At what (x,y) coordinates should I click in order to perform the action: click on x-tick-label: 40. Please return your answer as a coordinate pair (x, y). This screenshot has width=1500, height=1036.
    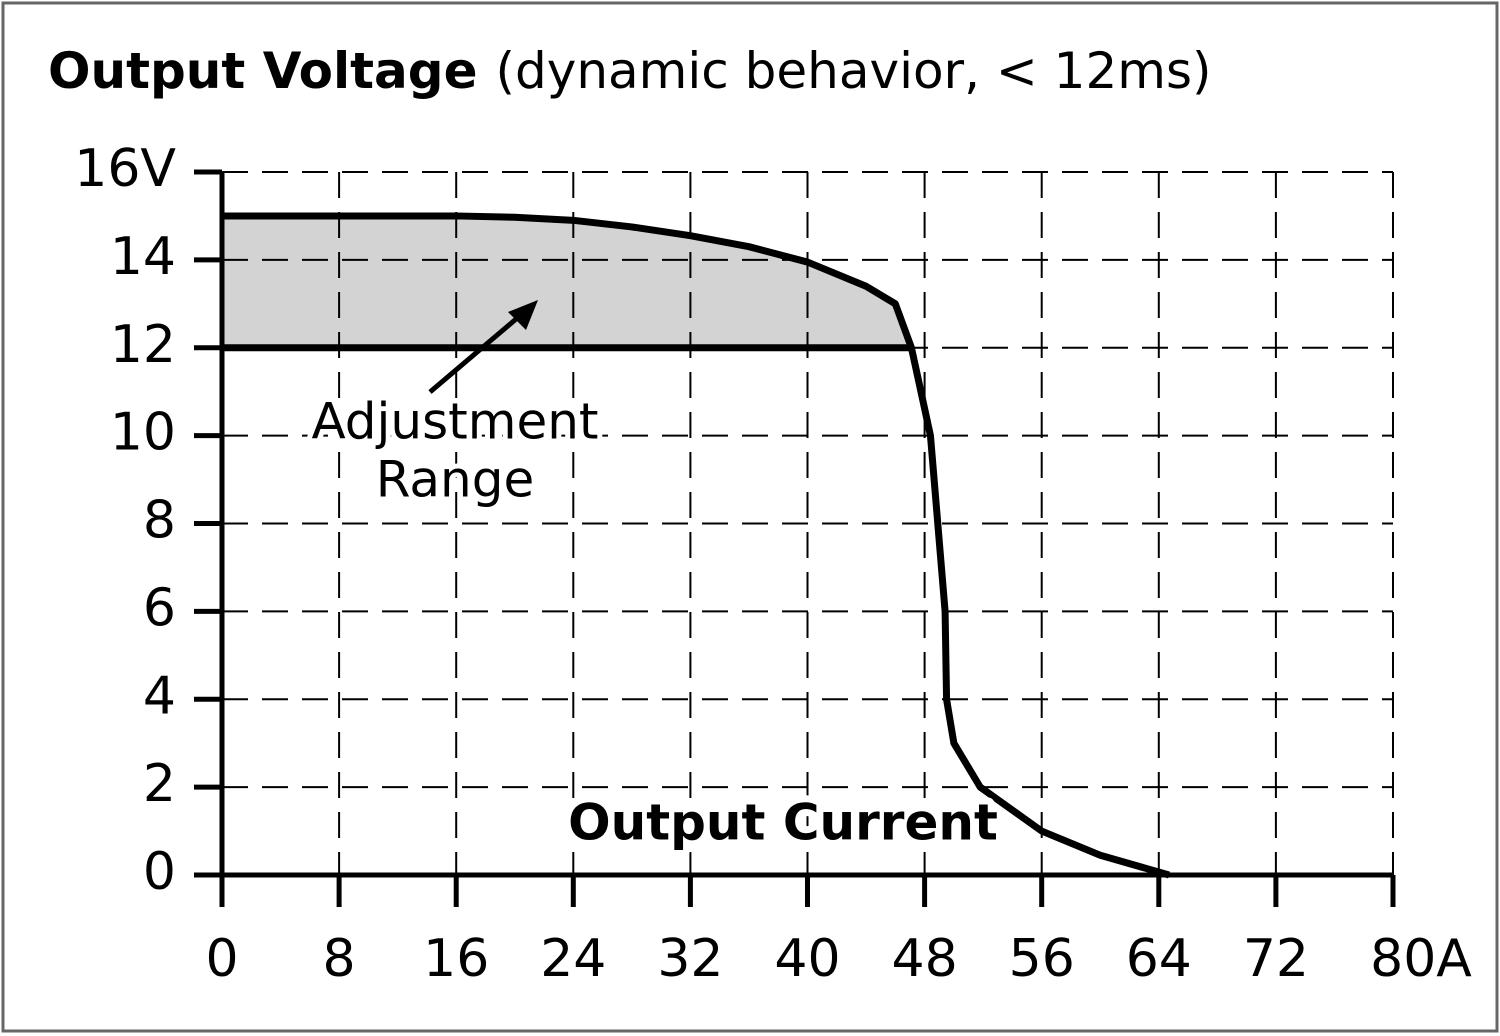
    Looking at the image, I should click on (807, 959).